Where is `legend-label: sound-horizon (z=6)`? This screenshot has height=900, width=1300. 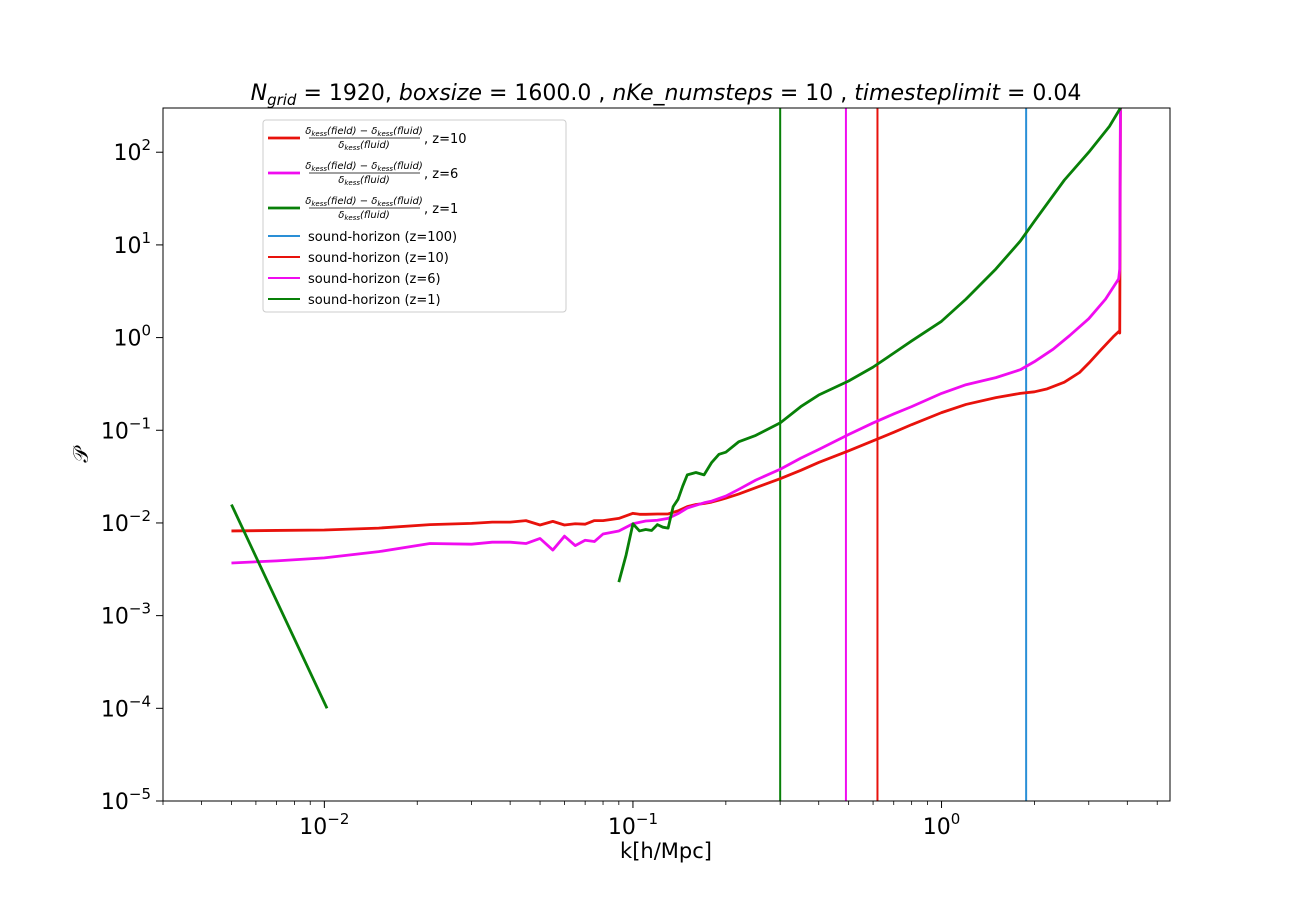 legend-label: sound-horizon (z=6) is located at coordinates (374, 279).